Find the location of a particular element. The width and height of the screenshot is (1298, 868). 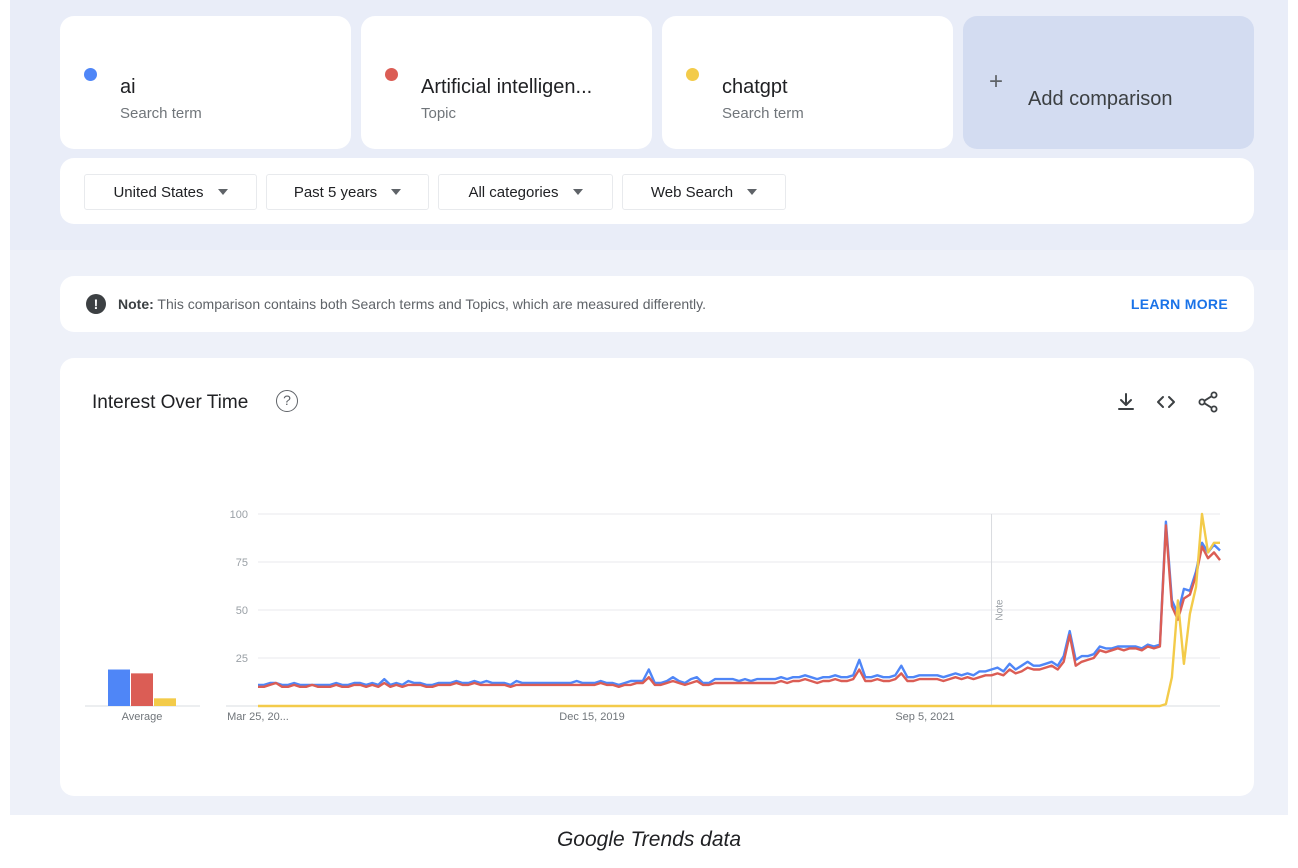

embed-icon is located at coordinates (1166, 402).